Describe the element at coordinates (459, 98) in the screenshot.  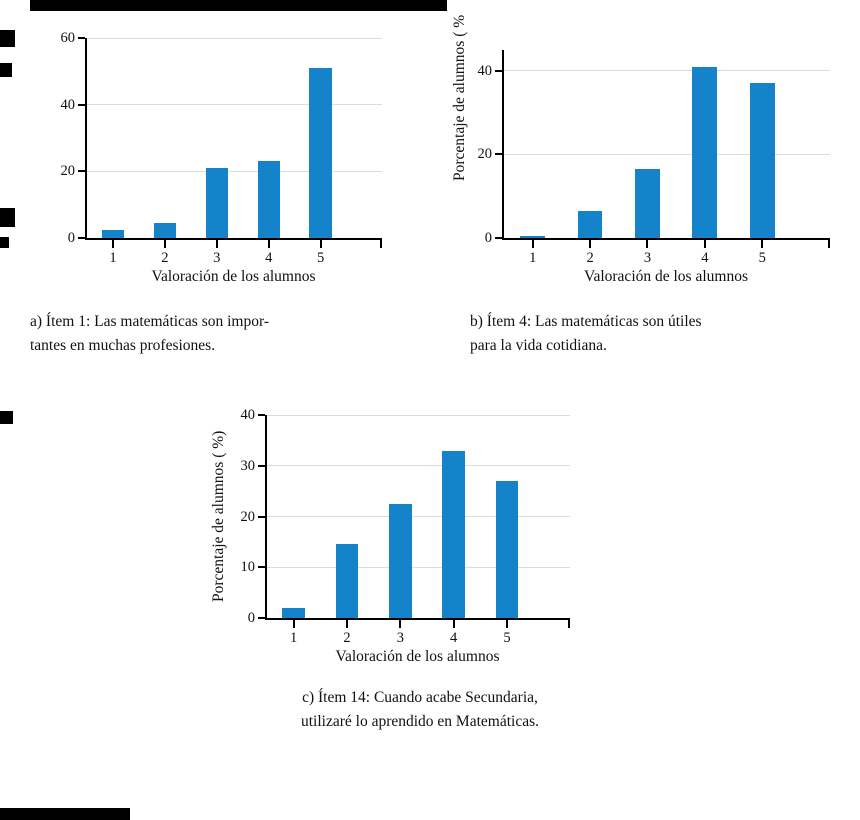
I see `y-axis-label-item4: Porcentaje de alumnos ( %` at that location.